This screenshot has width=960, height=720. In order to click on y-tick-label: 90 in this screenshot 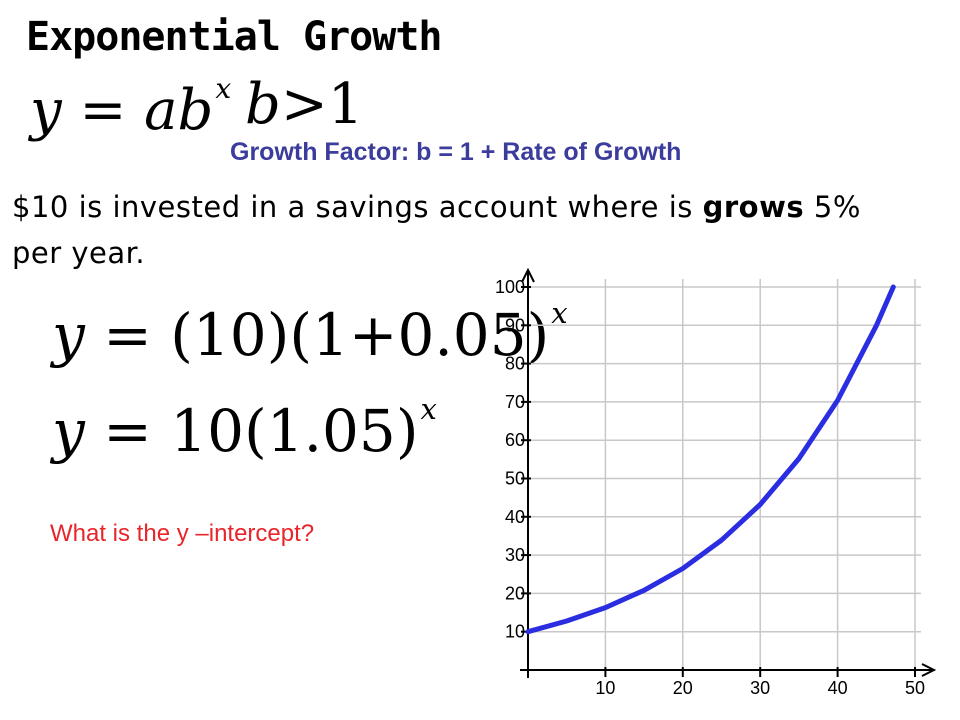, I will do `click(515, 325)`.